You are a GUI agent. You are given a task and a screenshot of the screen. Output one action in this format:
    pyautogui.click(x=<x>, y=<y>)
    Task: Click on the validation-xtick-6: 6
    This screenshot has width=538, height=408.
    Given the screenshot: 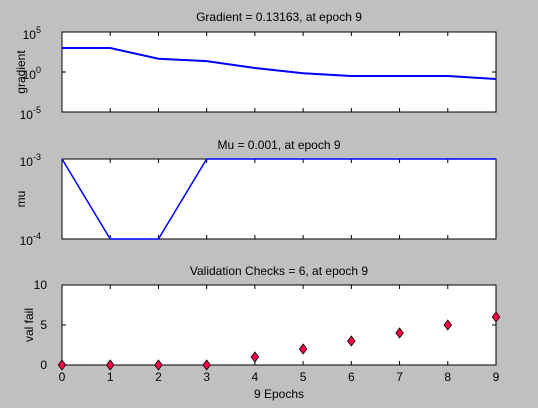 What is the action you would take?
    pyautogui.click(x=351, y=377)
    